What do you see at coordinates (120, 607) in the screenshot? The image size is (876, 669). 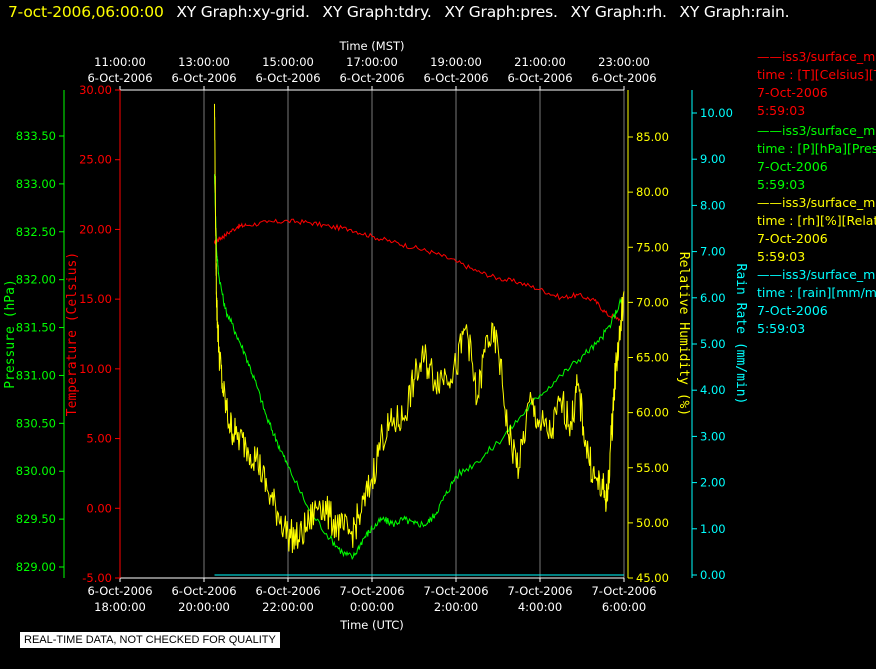 I see `x-bottom-tick-time: 18:00:00` at bounding box center [120, 607].